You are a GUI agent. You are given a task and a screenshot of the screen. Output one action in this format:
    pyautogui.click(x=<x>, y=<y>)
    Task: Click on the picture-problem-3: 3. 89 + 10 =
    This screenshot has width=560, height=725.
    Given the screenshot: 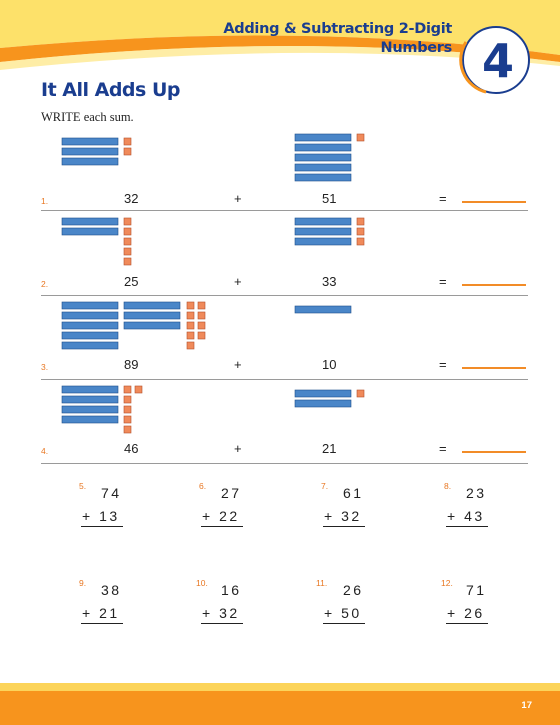 What is the action you would take?
    pyautogui.click(x=280, y=338)
    